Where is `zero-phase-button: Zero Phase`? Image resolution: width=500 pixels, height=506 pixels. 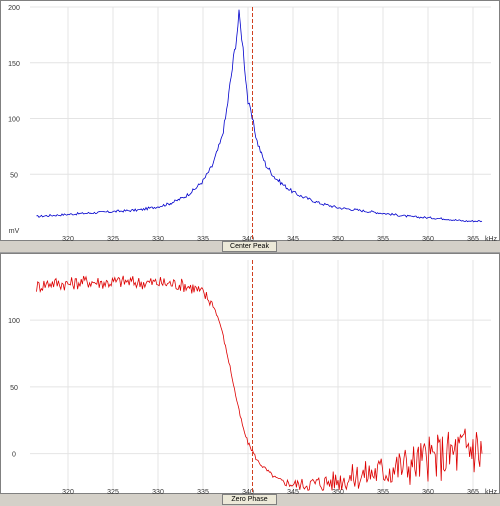
zero-phase-button: Zero Phase is located at coordinates (249, 499).